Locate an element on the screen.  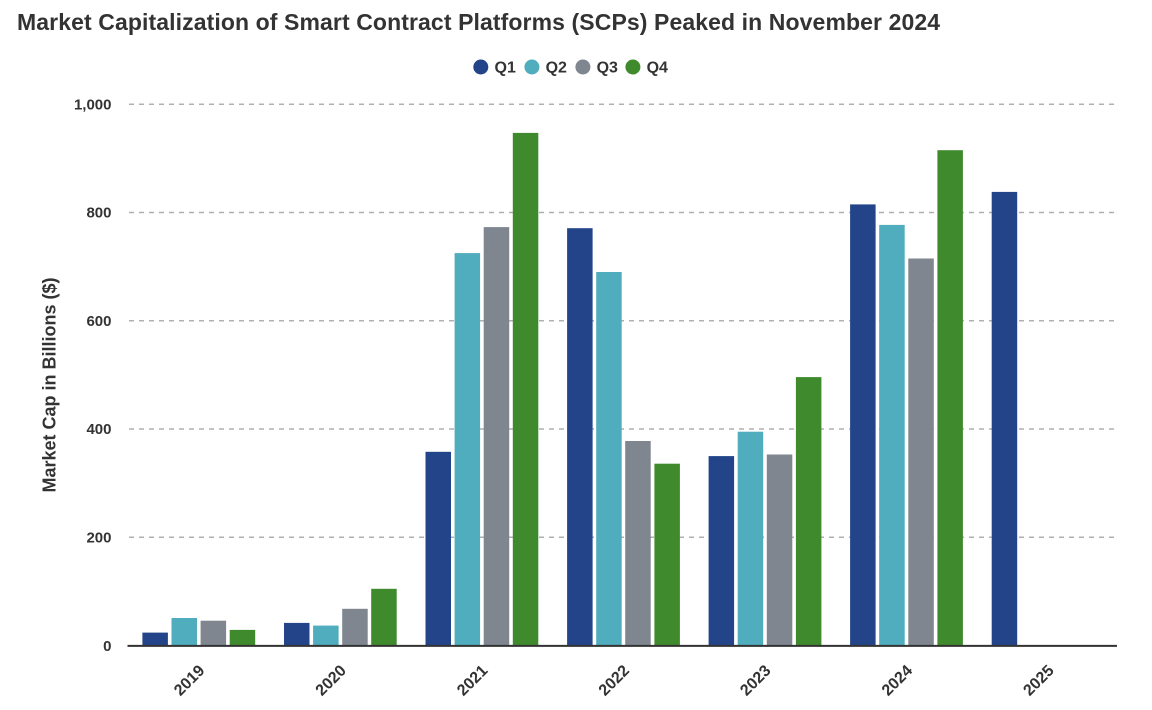
svg-text: 1,000 is located at coordinates (93, 104).